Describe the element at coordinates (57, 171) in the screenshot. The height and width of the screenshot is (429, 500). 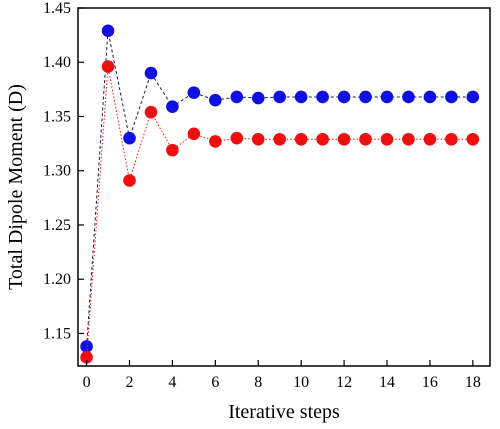
I see `y-tick-label: 1.30` at that location.